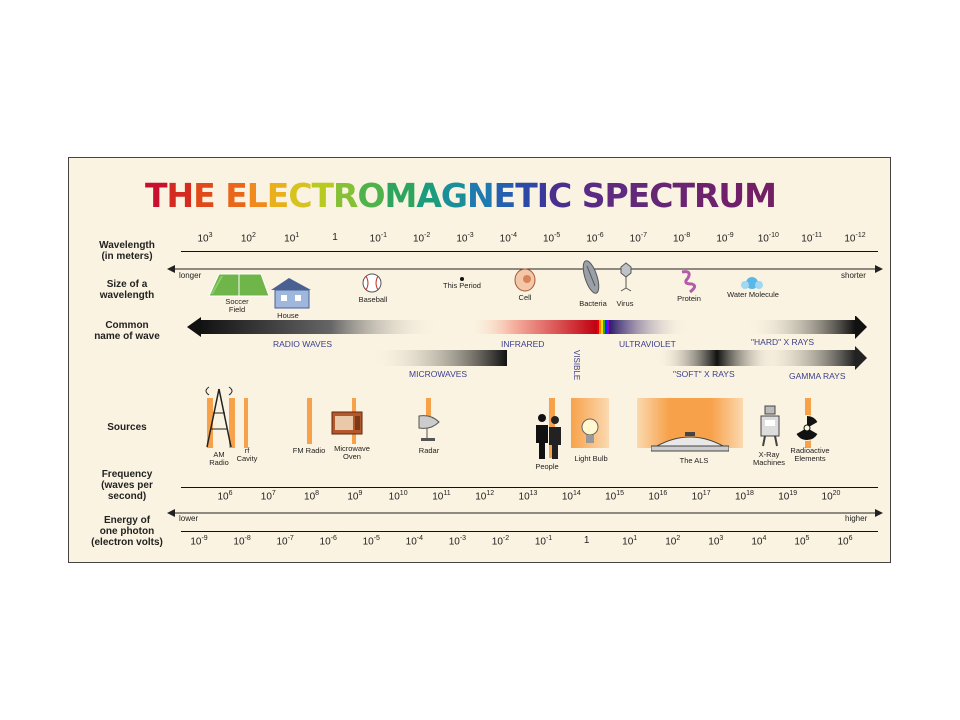 This screenshot has width=960, height=720. What do you see at coordinates (414, 541) in the screenshot?
I see `energy-tick: 10⁻⁴` at bounding box center [414, 541].